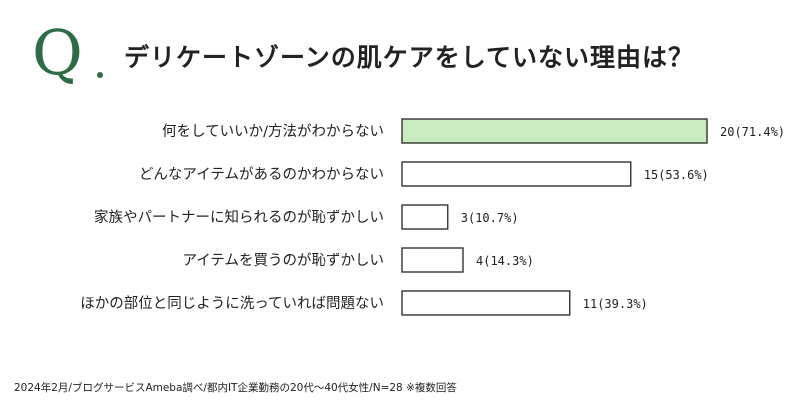  Describe the element at coordinates (505, 261) in the screenshot. I see `data-label: 4(14.3%)` at that location.